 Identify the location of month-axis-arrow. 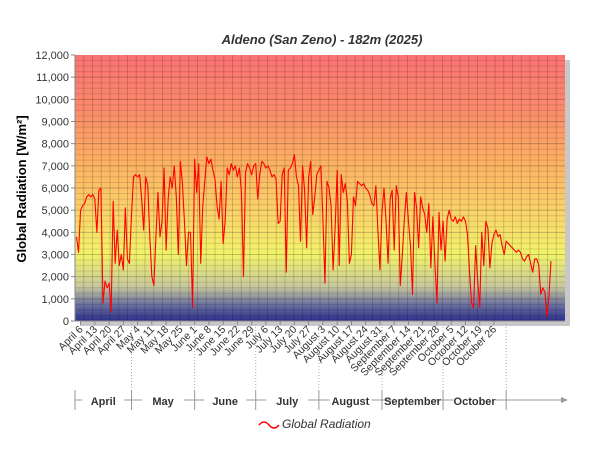
(564, 400).